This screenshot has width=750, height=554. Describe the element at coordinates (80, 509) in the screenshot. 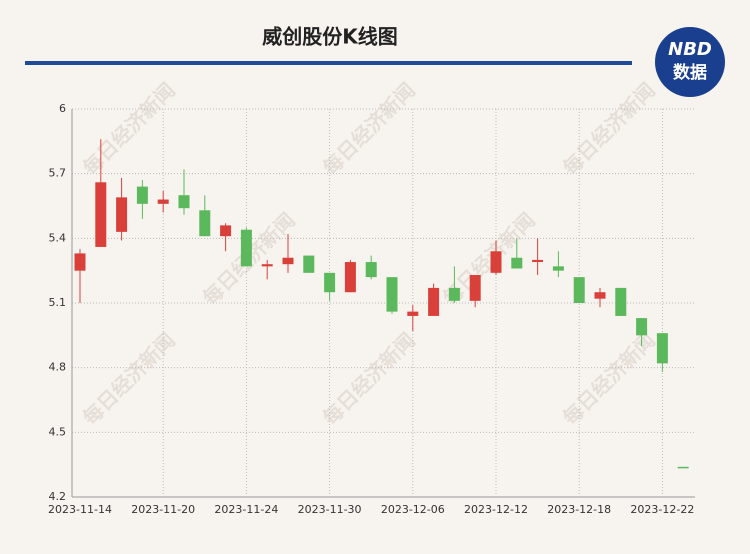

I see `x-tick-label: 2023-11-14` at that location.